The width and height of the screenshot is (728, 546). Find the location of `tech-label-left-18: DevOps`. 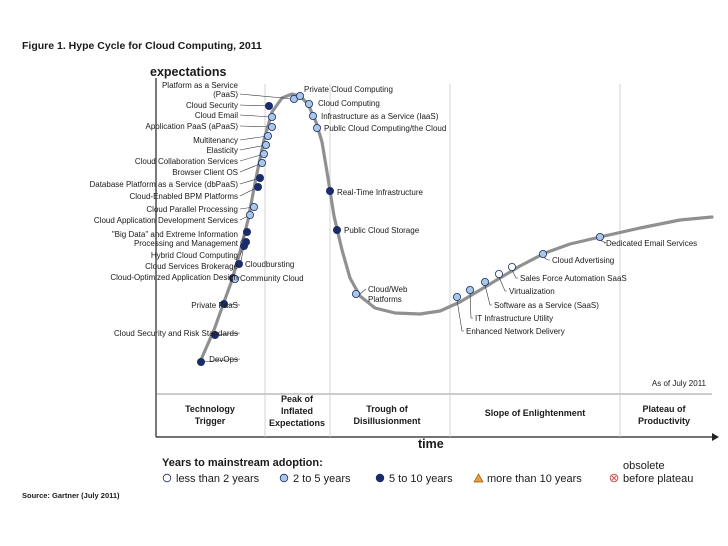

tech-label-left-18: DevOps is located at coordinates (223, 359).